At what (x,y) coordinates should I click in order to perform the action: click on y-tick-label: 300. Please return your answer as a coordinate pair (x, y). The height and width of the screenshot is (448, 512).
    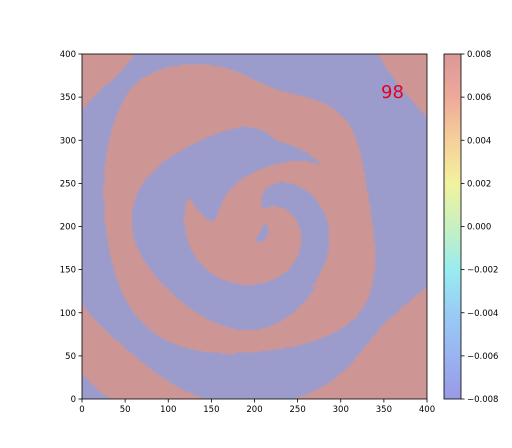
    Looking at the image, I should click on (68, 141).